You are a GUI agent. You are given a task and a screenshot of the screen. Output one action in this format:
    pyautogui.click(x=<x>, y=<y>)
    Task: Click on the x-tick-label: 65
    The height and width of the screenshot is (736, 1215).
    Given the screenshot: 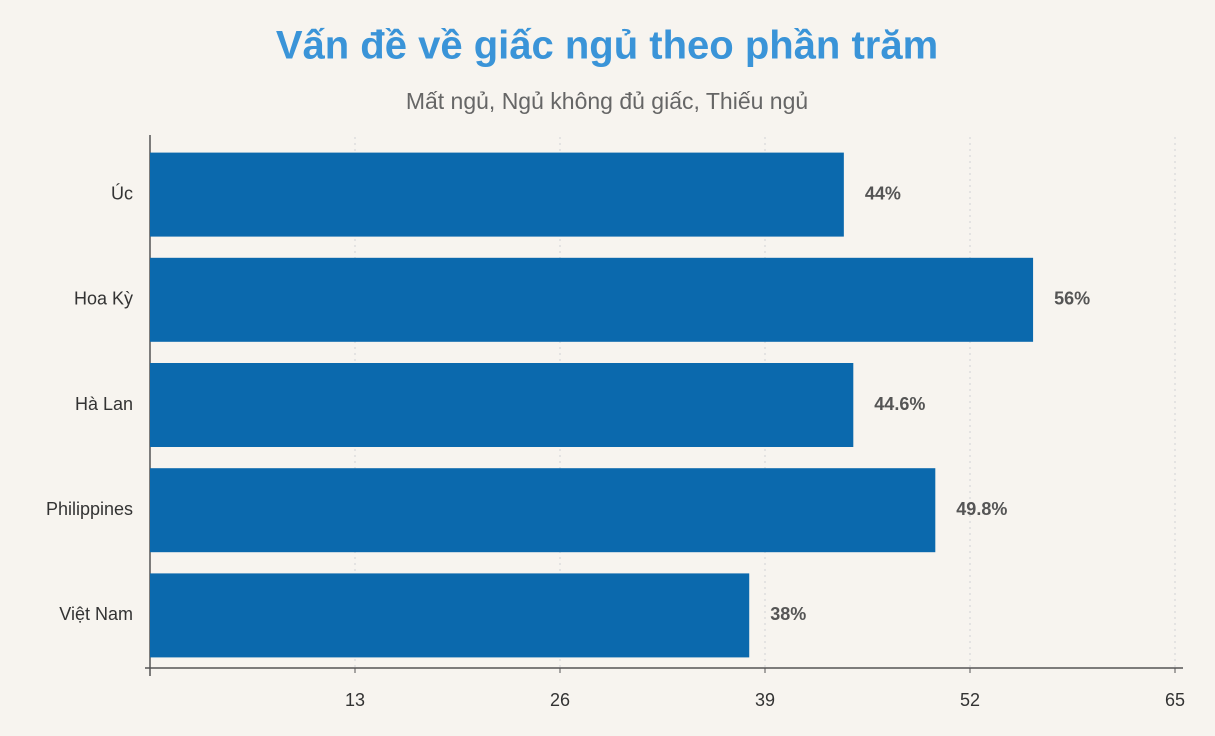 What is the action you would take?
    pyautogui.click(x=1175, y=700)
    